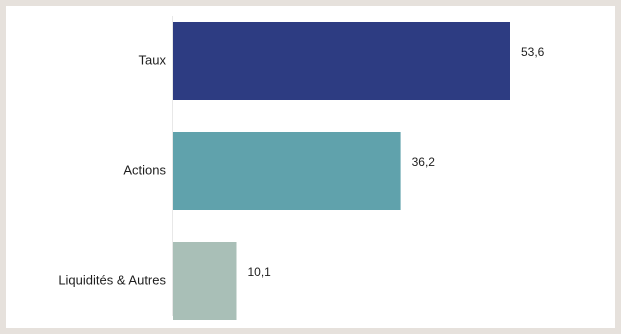 This screenshot has width=621, height=334. Describe the element at coordinates (260, 272) in the screenshot. I see `value-label-2: 10,1` at that location.